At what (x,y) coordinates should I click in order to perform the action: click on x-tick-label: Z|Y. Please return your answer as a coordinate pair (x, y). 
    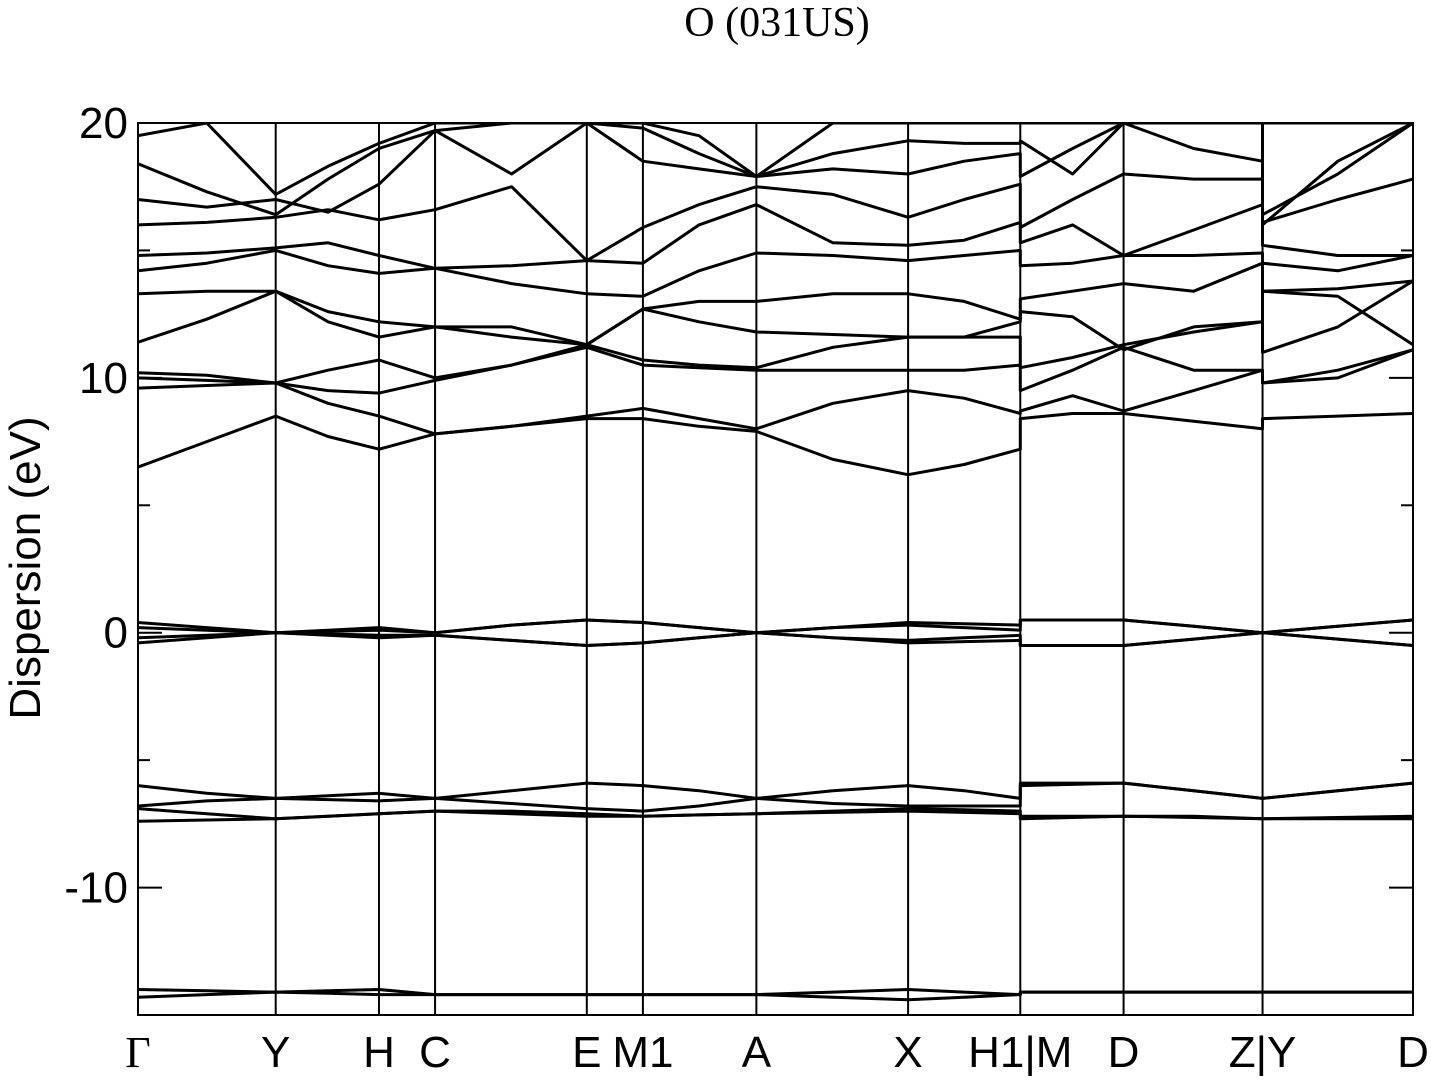
    Looking at the image, I should click on (1263, 1052).